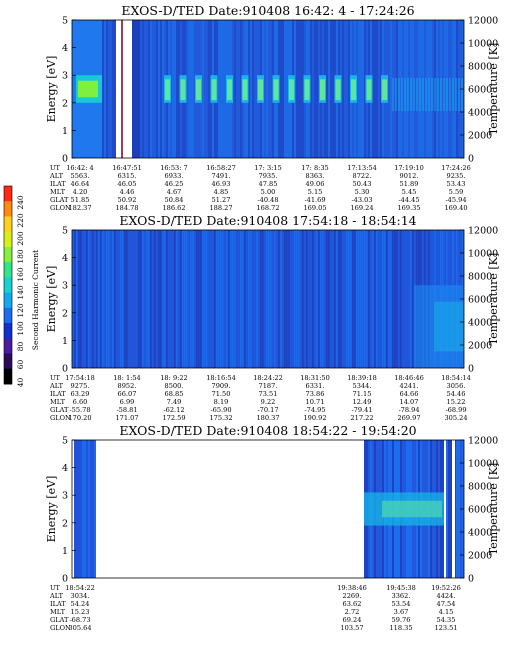  Describe the element at coordinates (315, 184) in the screenshot. I see `table-cell: 49.06` at that location.